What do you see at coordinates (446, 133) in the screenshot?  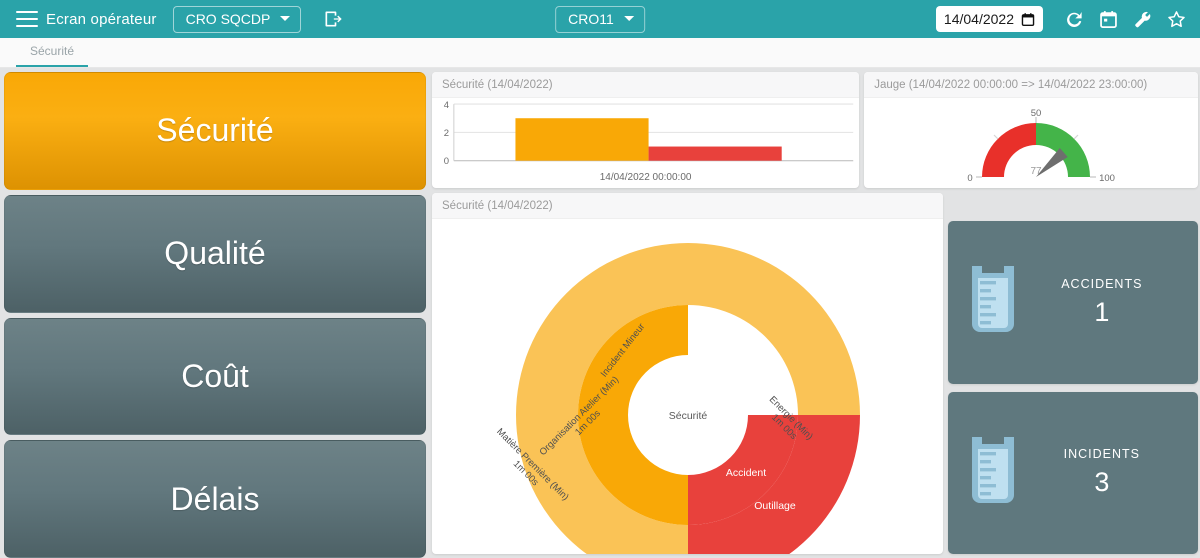 I see `y-tick-2: 2` at bounding box center [446, 133].